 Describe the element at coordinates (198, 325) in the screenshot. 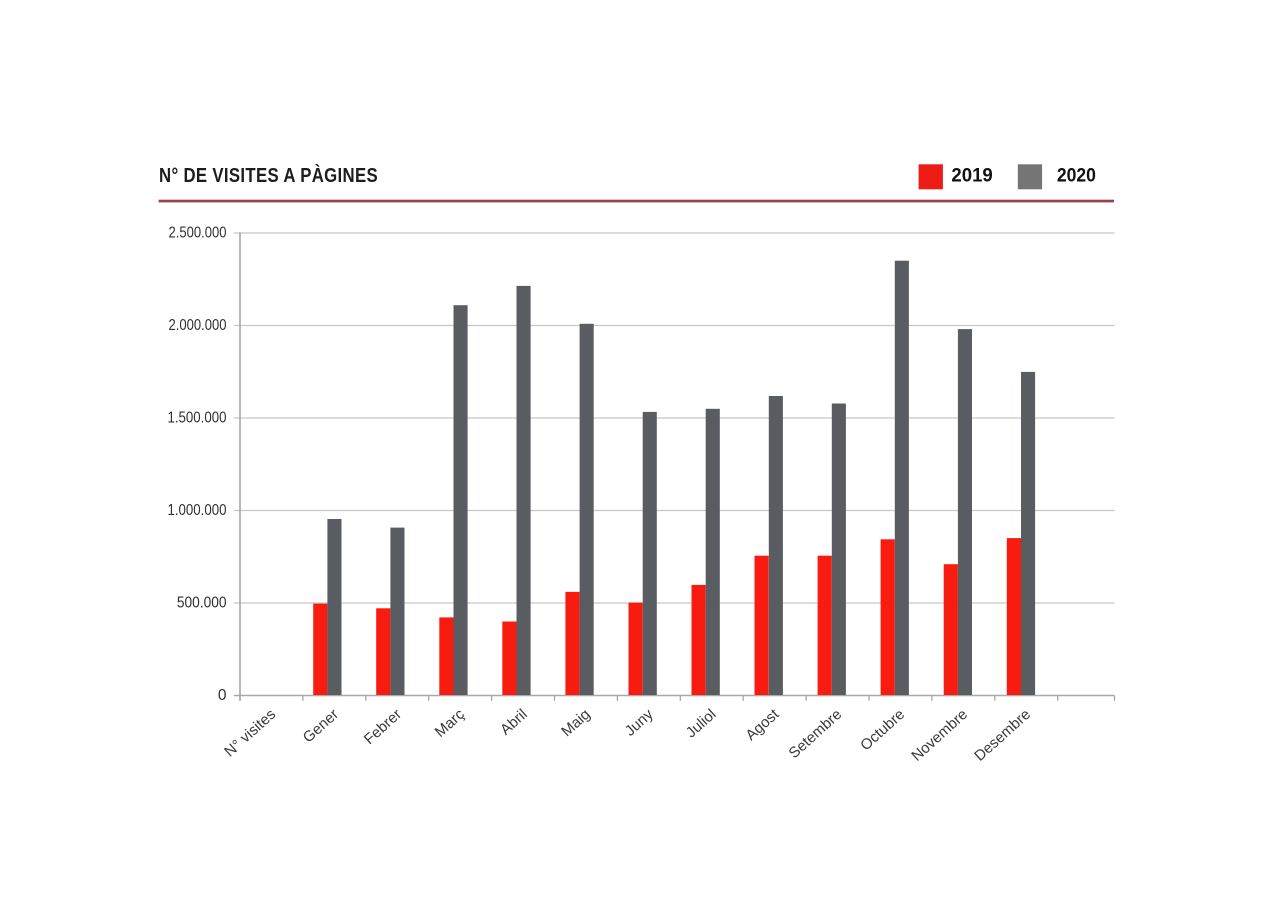

I see `svg-text: 2.000.000` at that location.